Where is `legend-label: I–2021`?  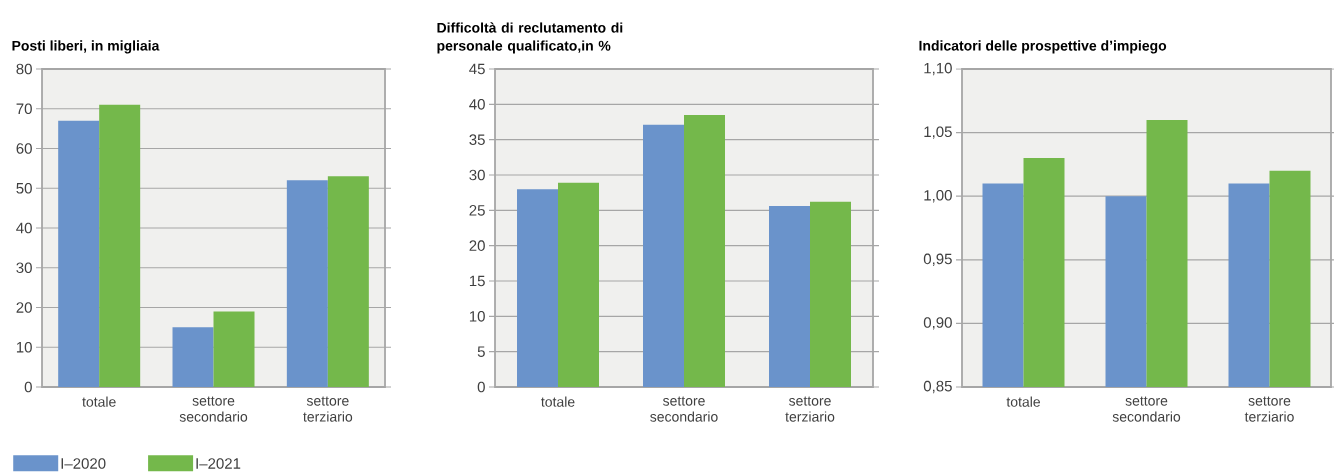
legend-label: I–2021 is located at coordinates (218, 463).